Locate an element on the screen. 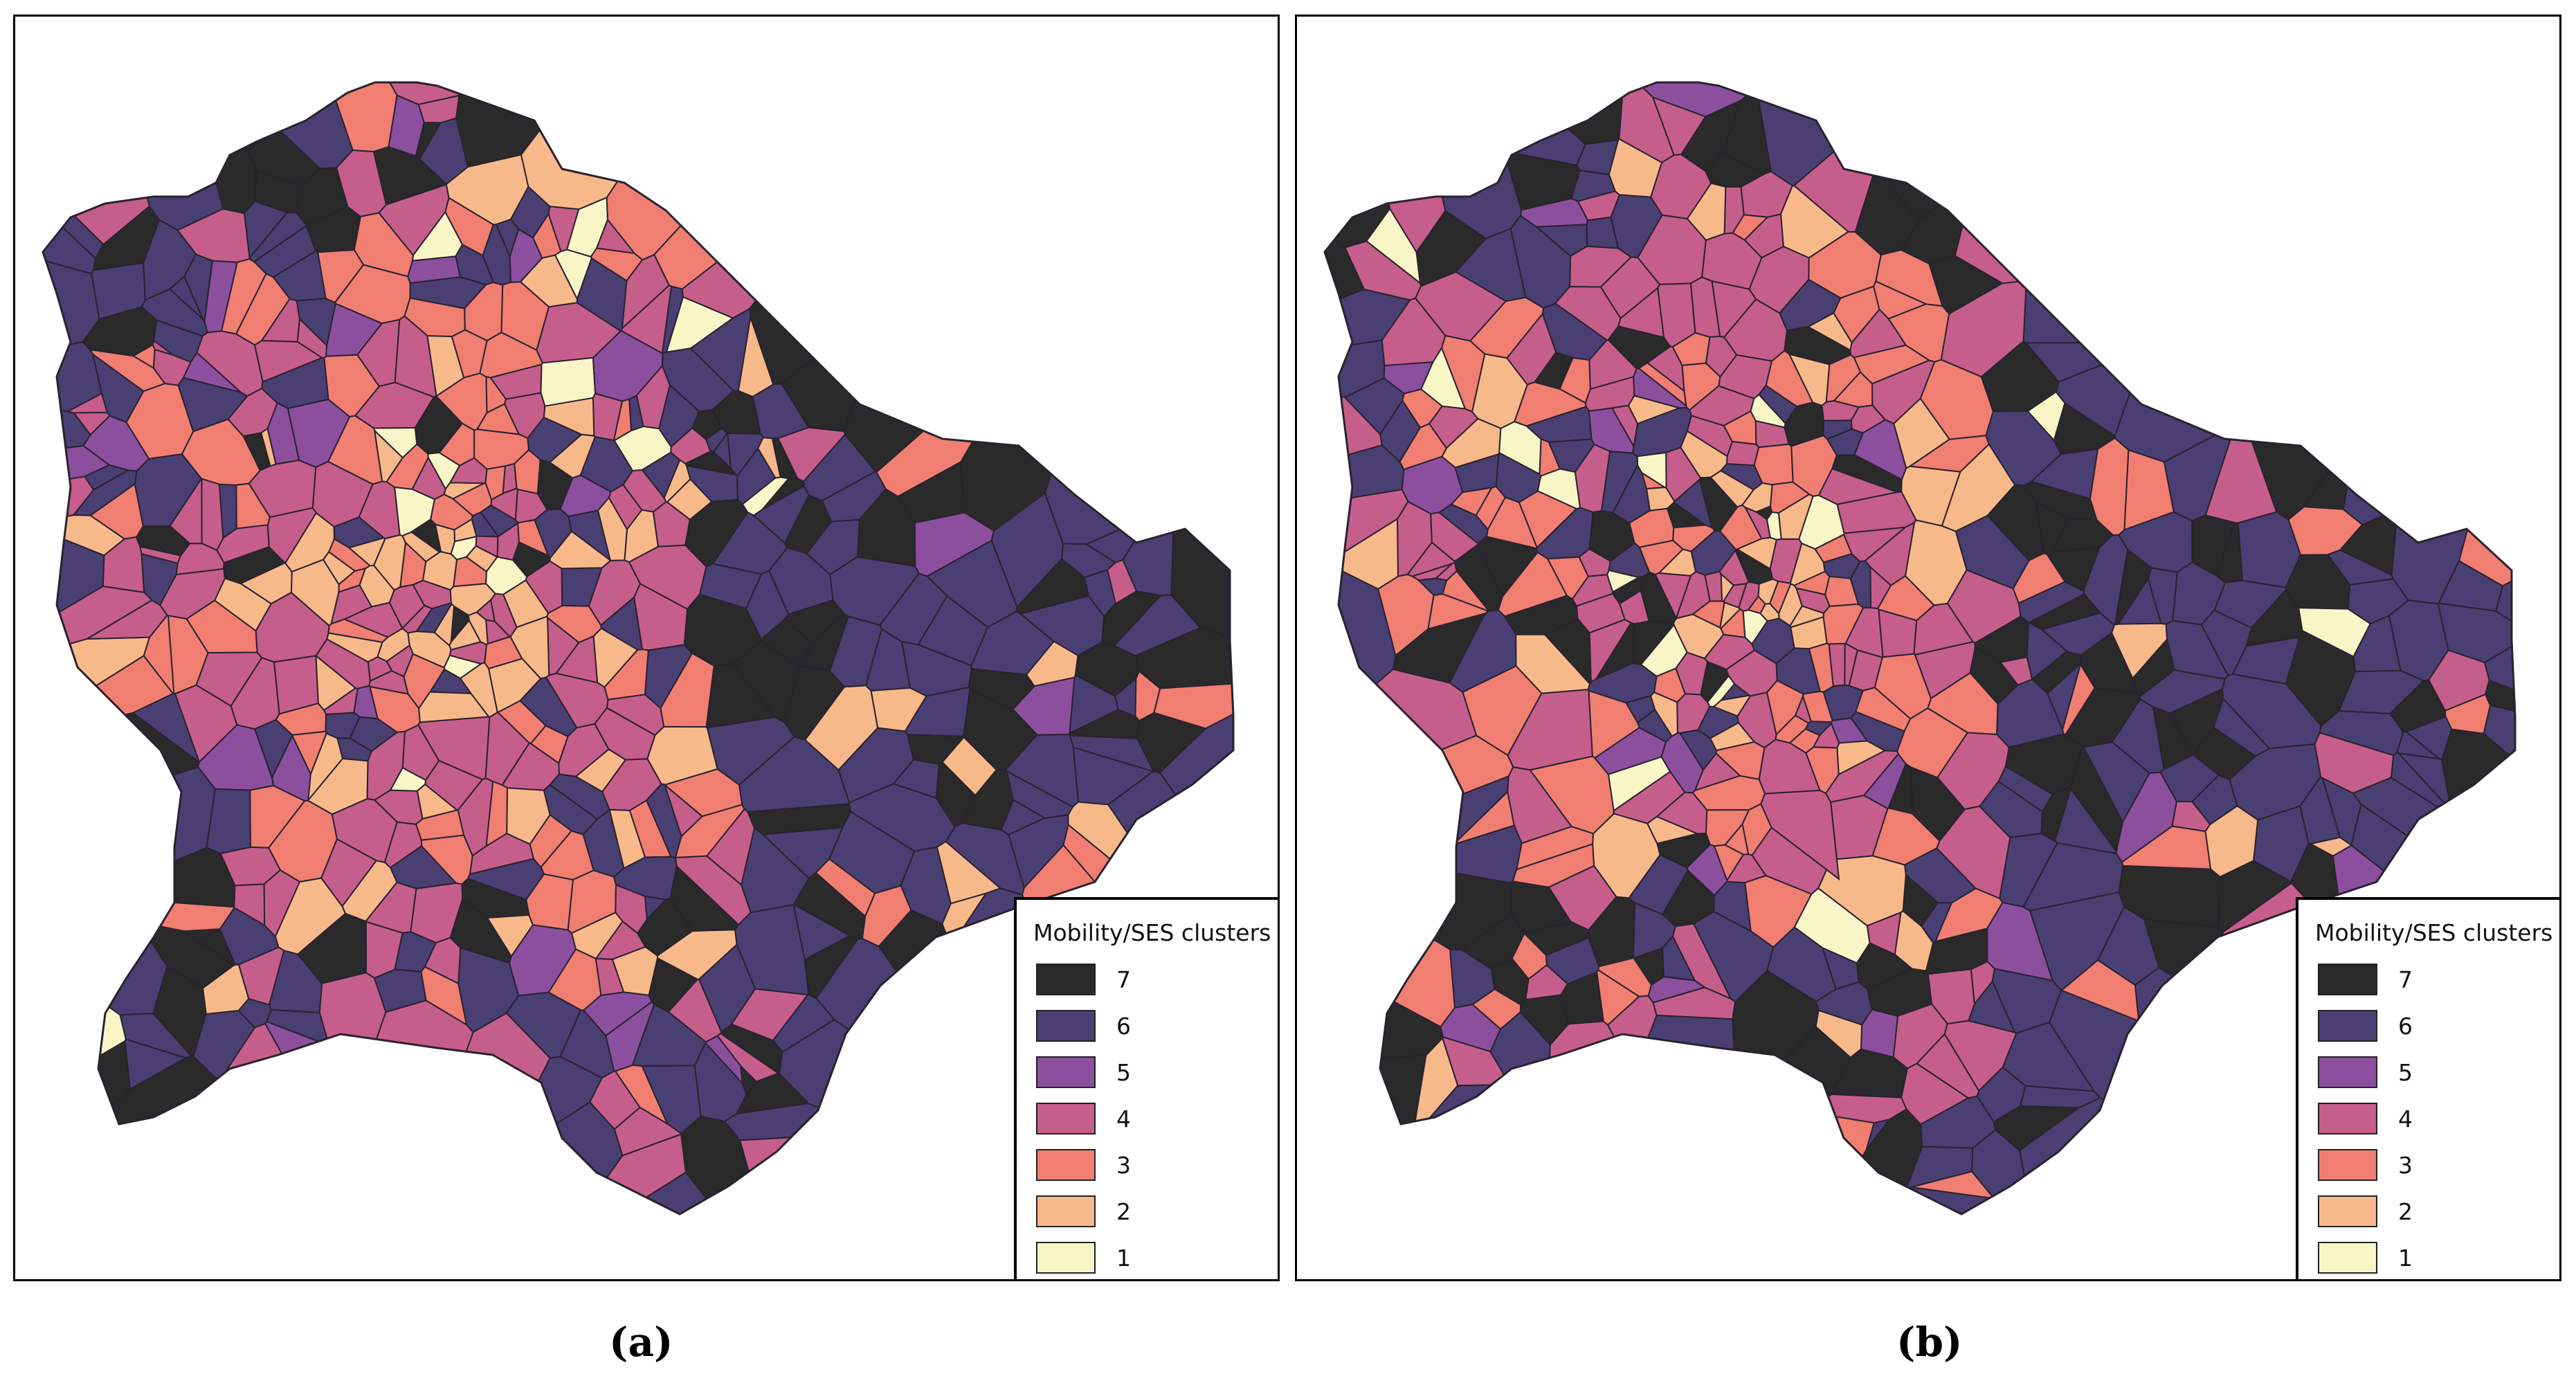 The height and width of the screenshot is (1383, 2576). legend-label: 3 is located at coordinates (1123, 1165).